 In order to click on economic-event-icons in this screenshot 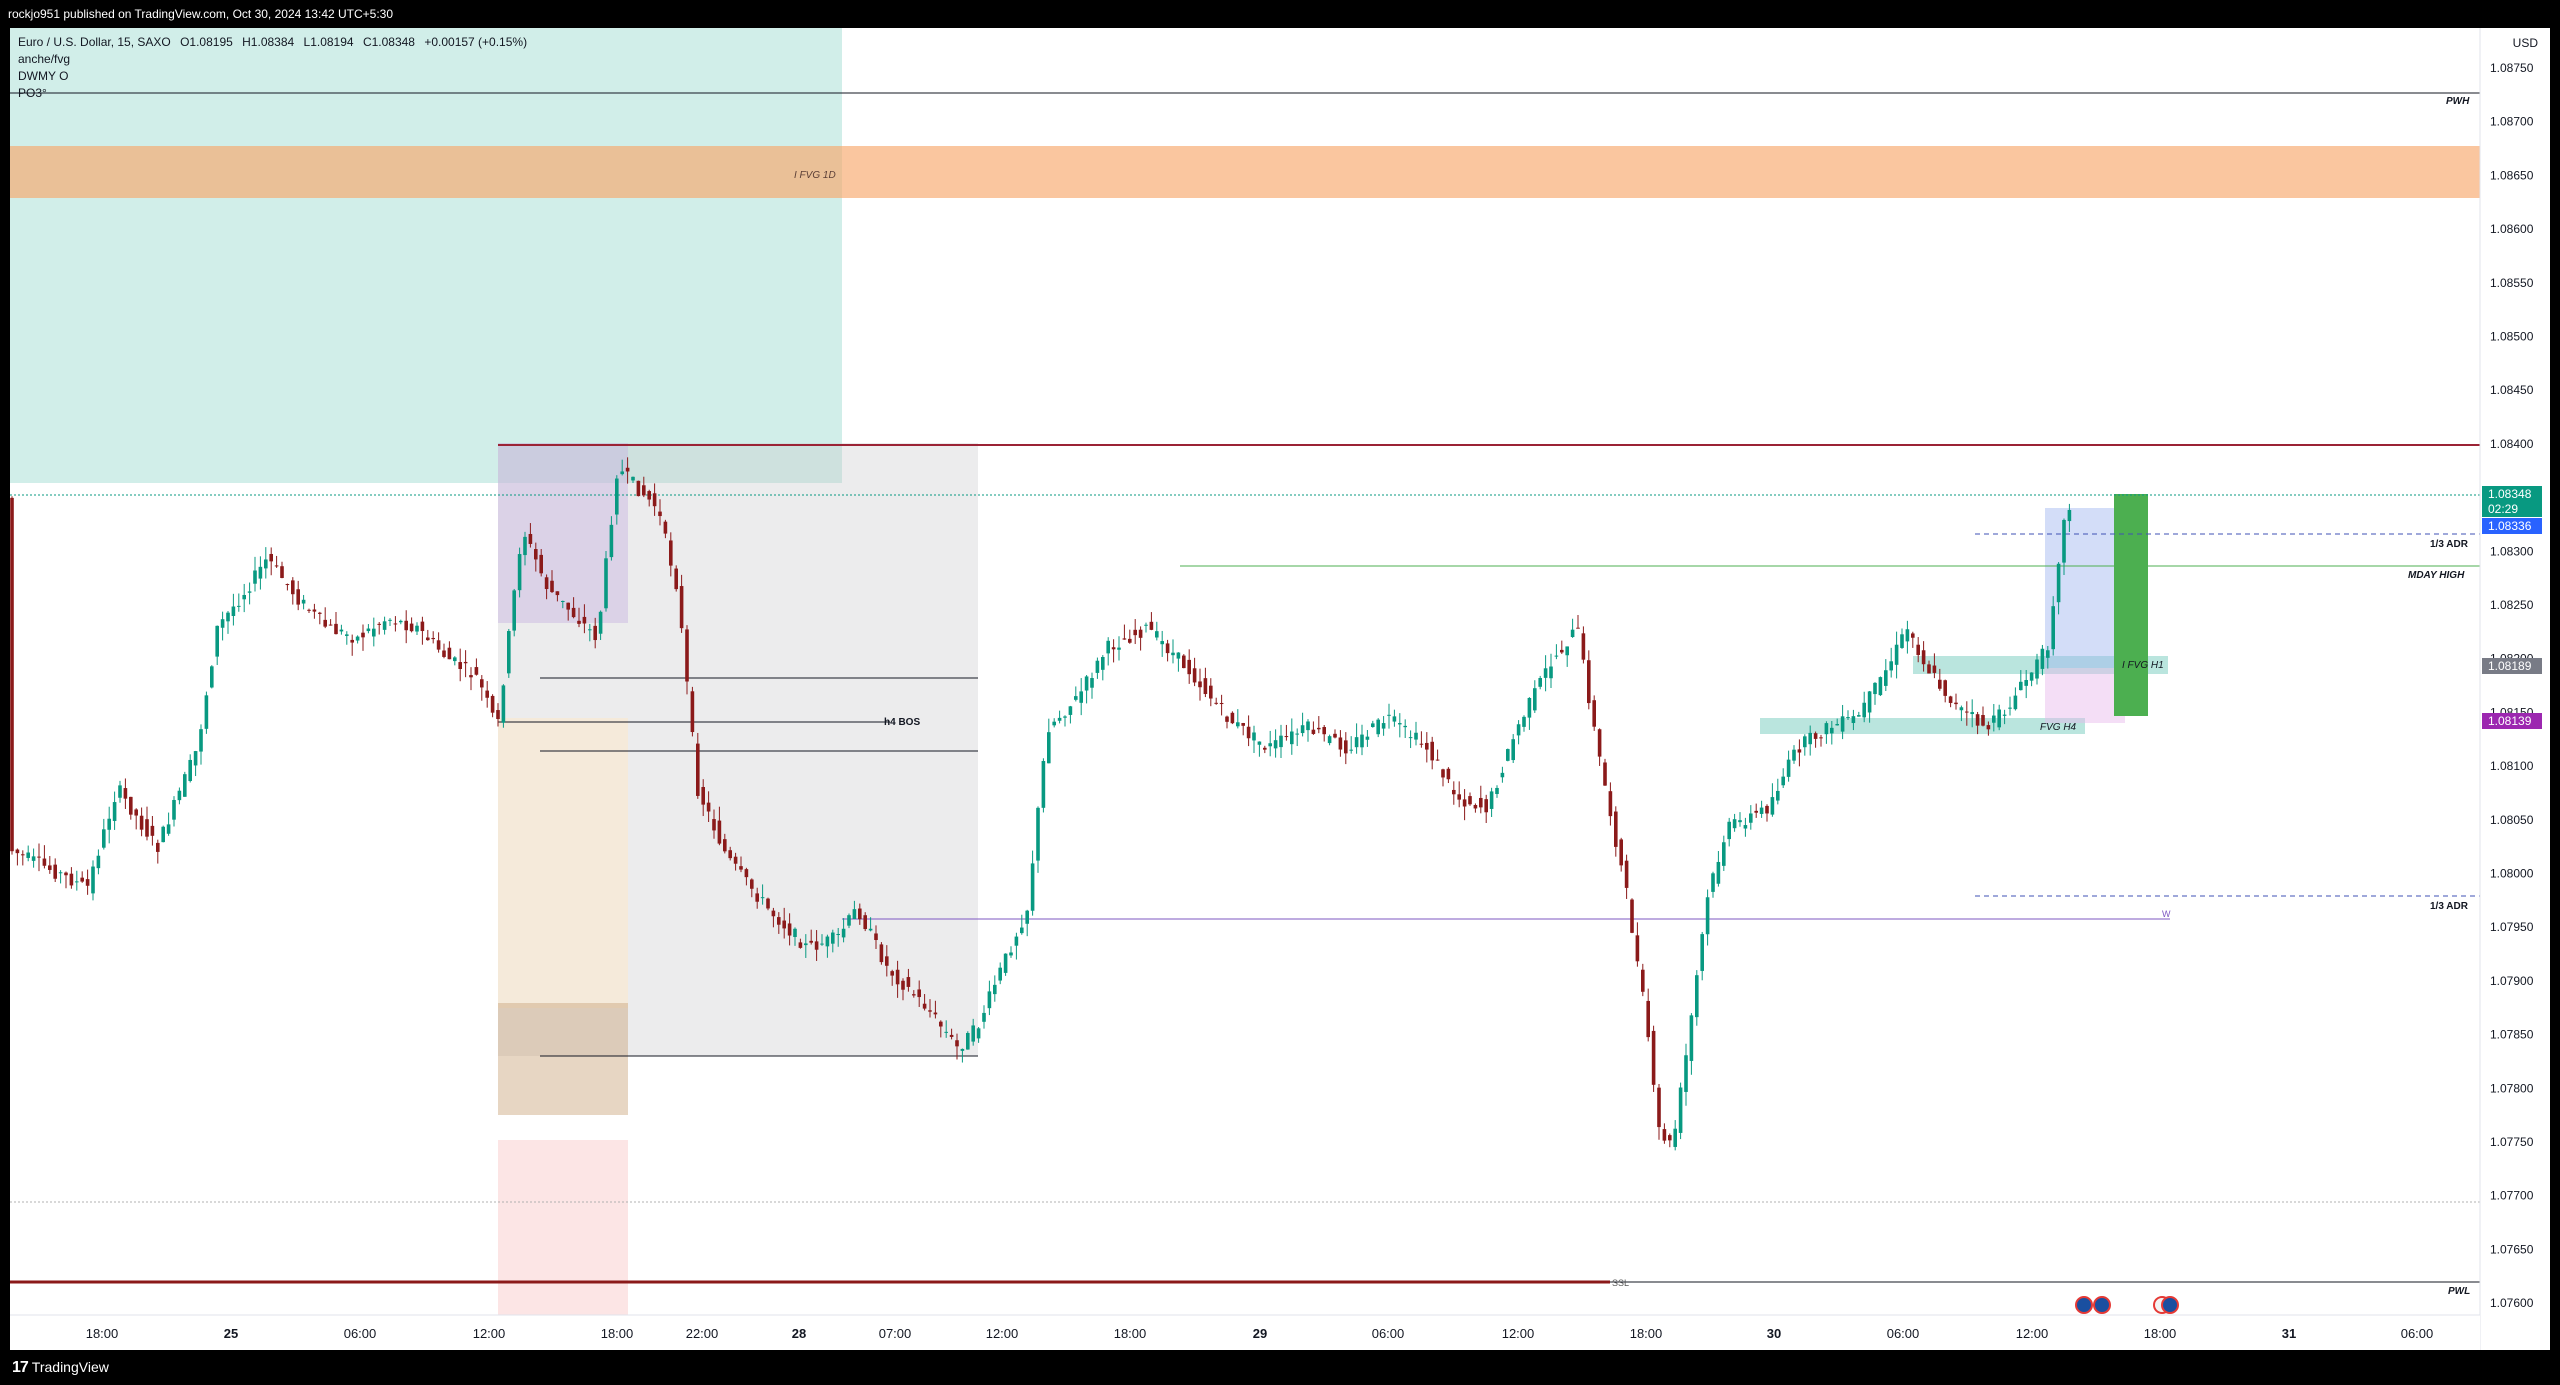, I will do `click(2127, 1305)`.